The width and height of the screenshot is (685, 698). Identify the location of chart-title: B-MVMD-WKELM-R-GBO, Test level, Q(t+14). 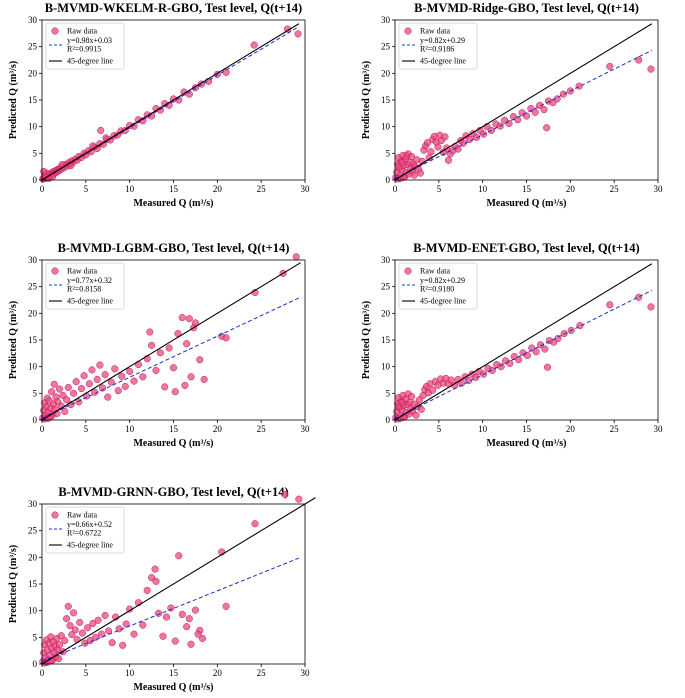
(173, 8).